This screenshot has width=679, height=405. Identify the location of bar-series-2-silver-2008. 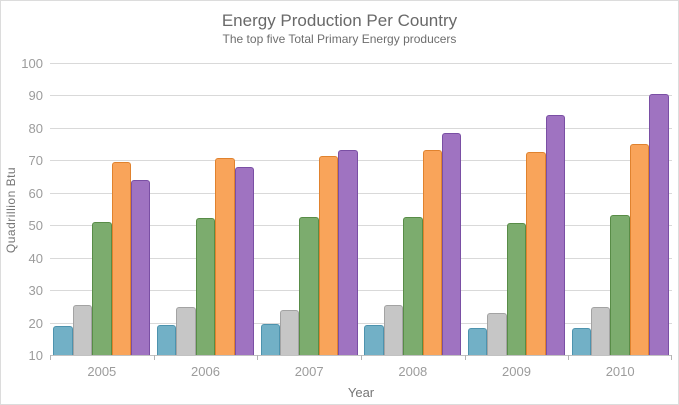
(393, 330).